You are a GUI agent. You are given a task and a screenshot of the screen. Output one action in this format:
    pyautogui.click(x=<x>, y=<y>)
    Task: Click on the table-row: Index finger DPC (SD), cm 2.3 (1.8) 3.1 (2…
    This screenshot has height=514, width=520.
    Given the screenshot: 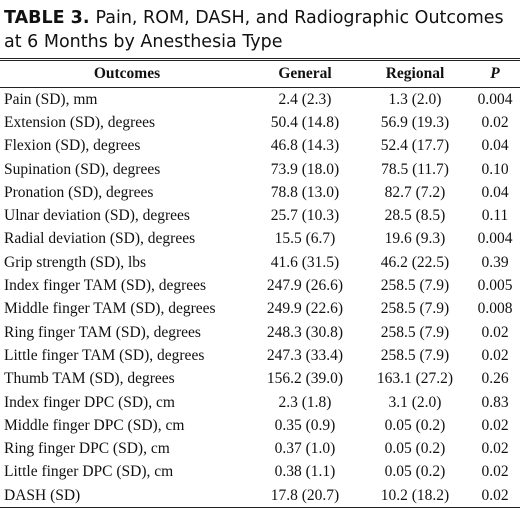 What is the action you would take?
    pyautogui.click(x=260, y=402)
    